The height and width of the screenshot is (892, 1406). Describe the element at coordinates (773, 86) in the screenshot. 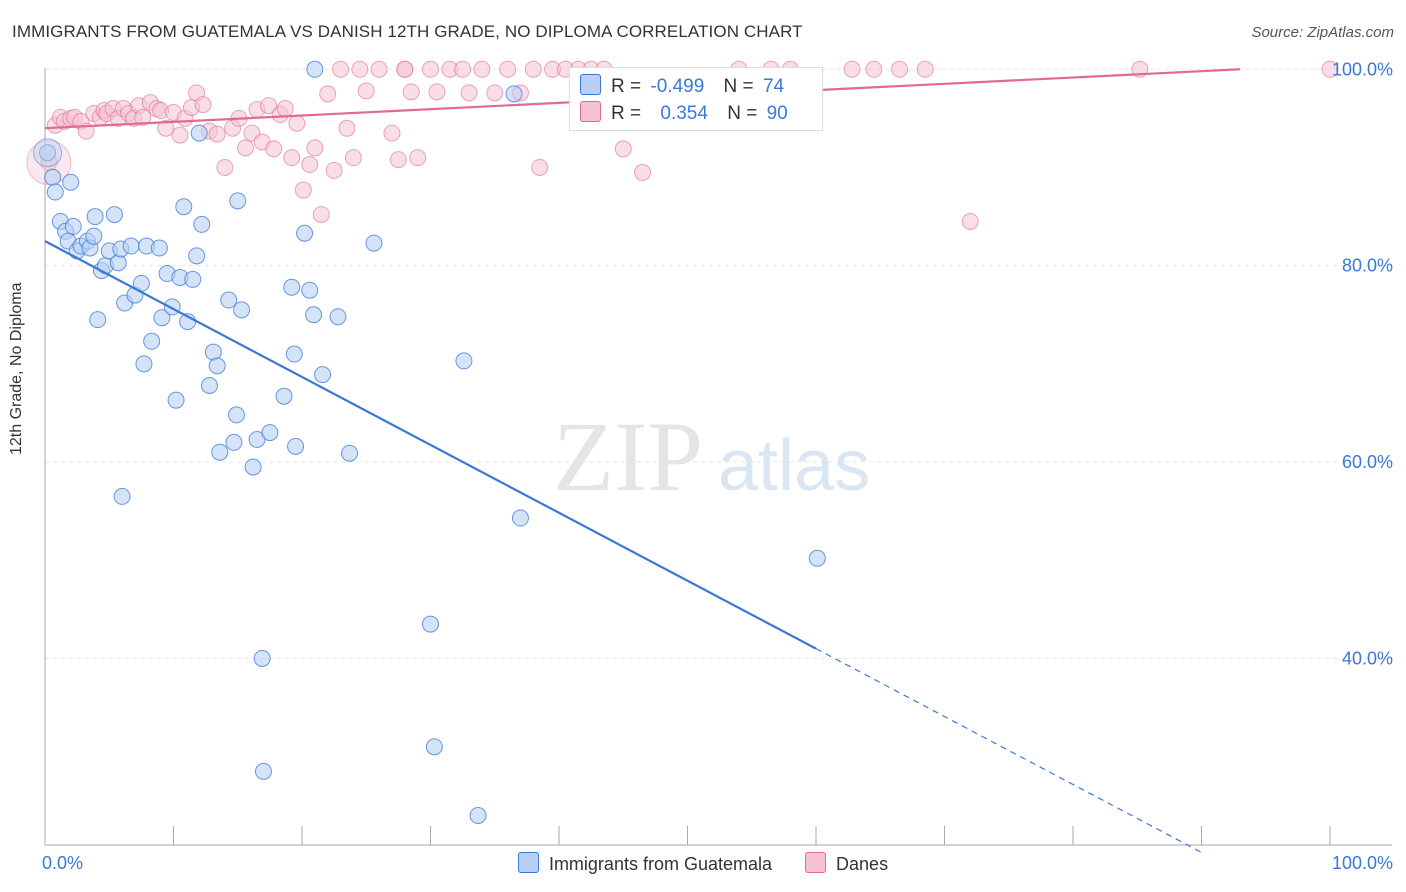

I see `guatemala-n-value: 74` at that location.